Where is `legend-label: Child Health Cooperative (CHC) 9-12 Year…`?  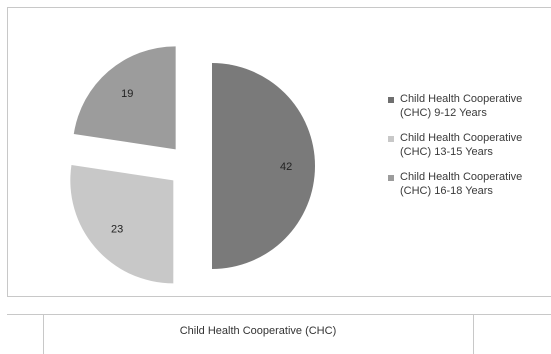 legend-label: Child Health Cooperative (CHC) 9-12 Year… is located at coordinates (461, 106).